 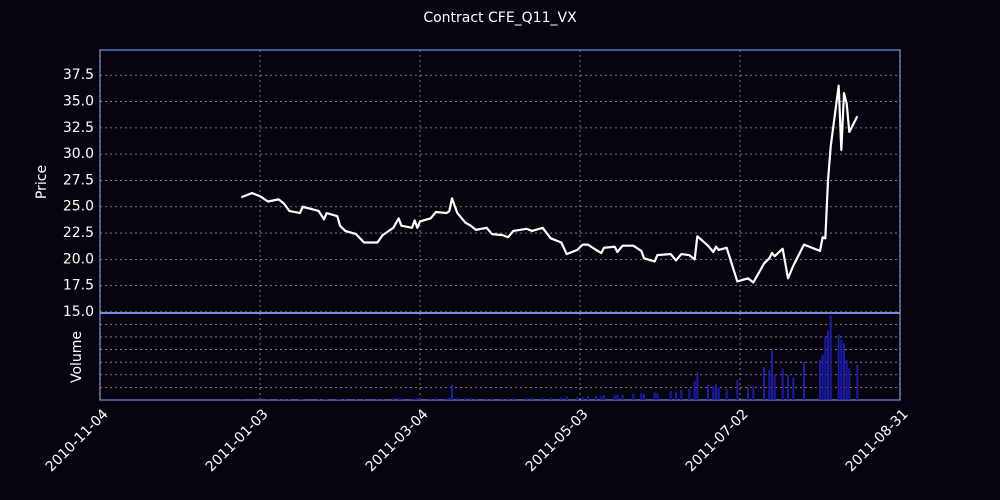 What do you see at coordinates (500, 356) in the screenshot?
I see `volume-frame` at bounding box center [500, 356].